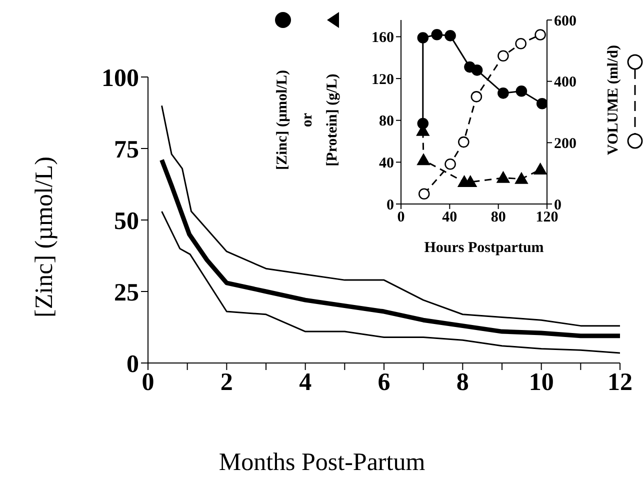  What do you see at coordinates (44, 237) in the screenshot?
I see `y-axis-title: [Zinc] (µmol/L)` at bounding box center [44, 237].